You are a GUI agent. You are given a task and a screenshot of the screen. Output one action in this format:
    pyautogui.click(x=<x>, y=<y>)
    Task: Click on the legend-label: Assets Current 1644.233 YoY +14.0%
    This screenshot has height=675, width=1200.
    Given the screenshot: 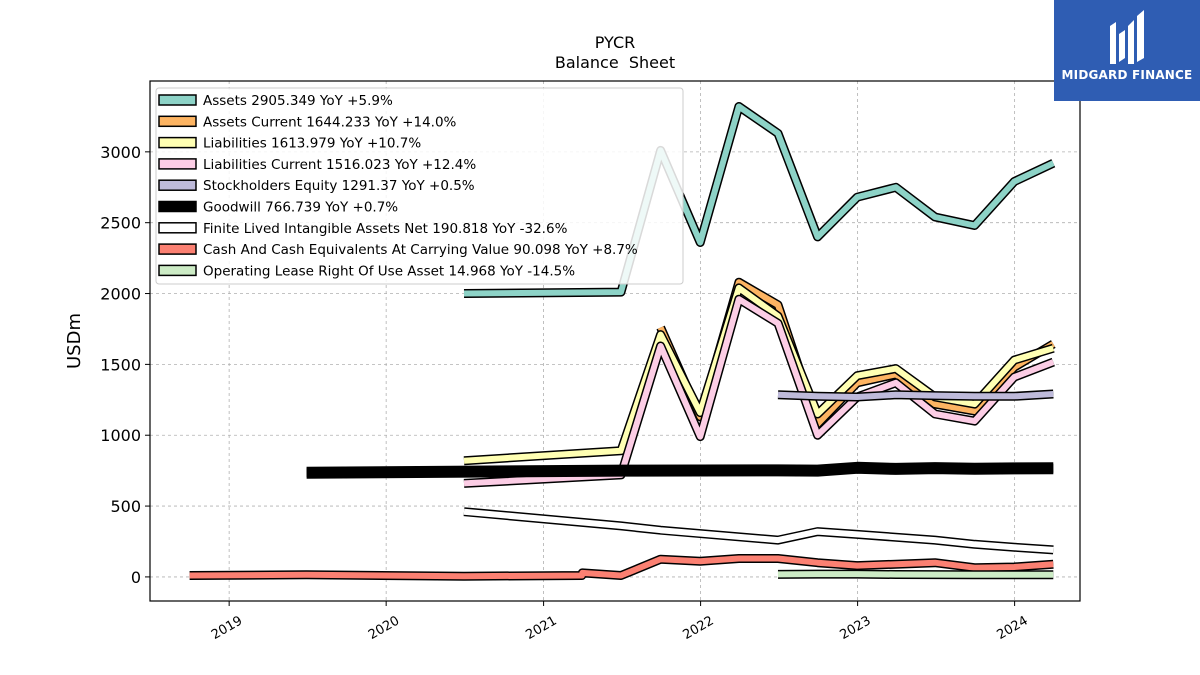 What is the action you would take?
    pyautogui.click(x=330, y=122)
    